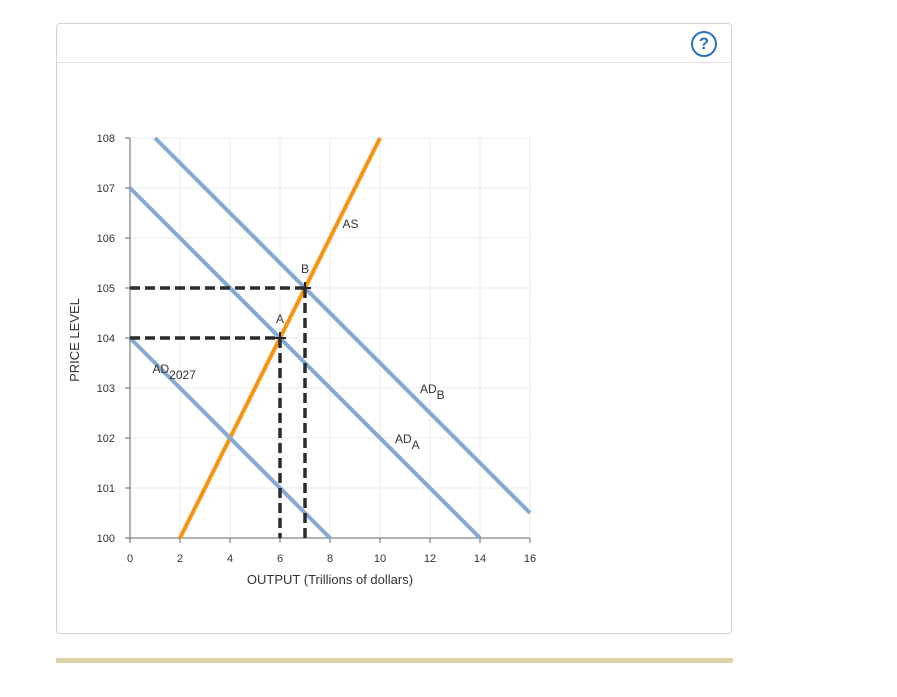 This screenshot has height=697, width=897. What do you see at coordinates (430, 559) in the screenshot?
I see `x-tick-label: 12` at bounding box center [430, 559].